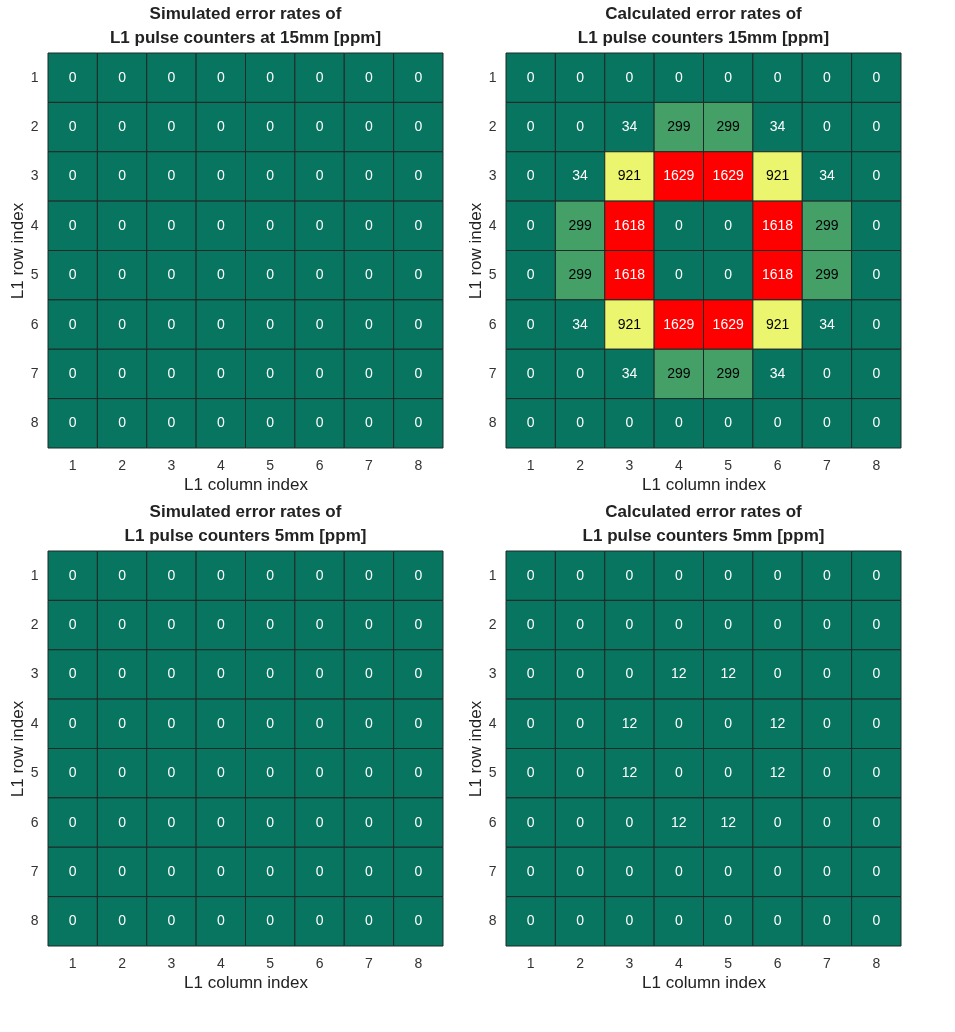  Describe the element at coordinates (492, 422) in the screenshot. I see `y-tick-label: 8` at that location.